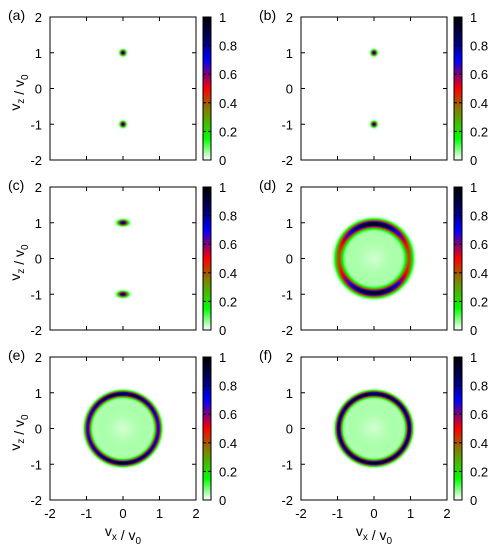 This screenshot has width=498, height=550. I want to click on panel-label: (a), so click(16, 15).